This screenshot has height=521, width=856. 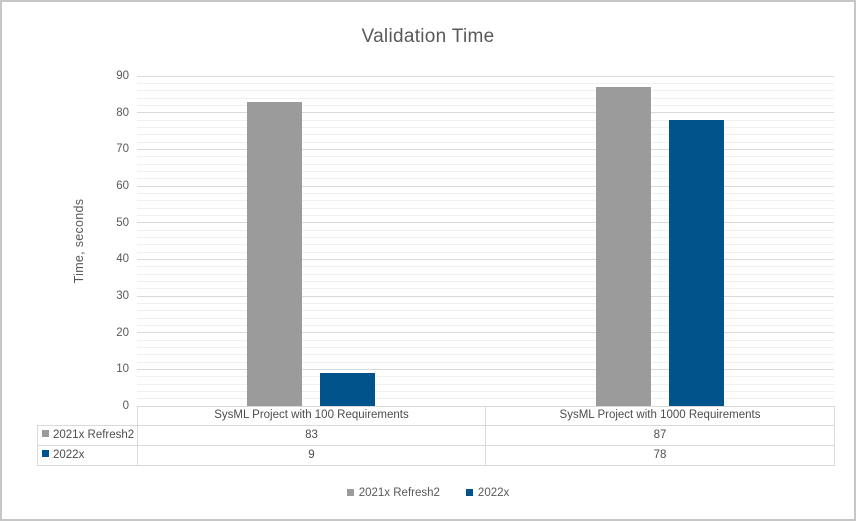 What do you see at coordinates (275, 253) in the screenshot?
I see `bar-series0-cat0` at bounding box center [275, 253].